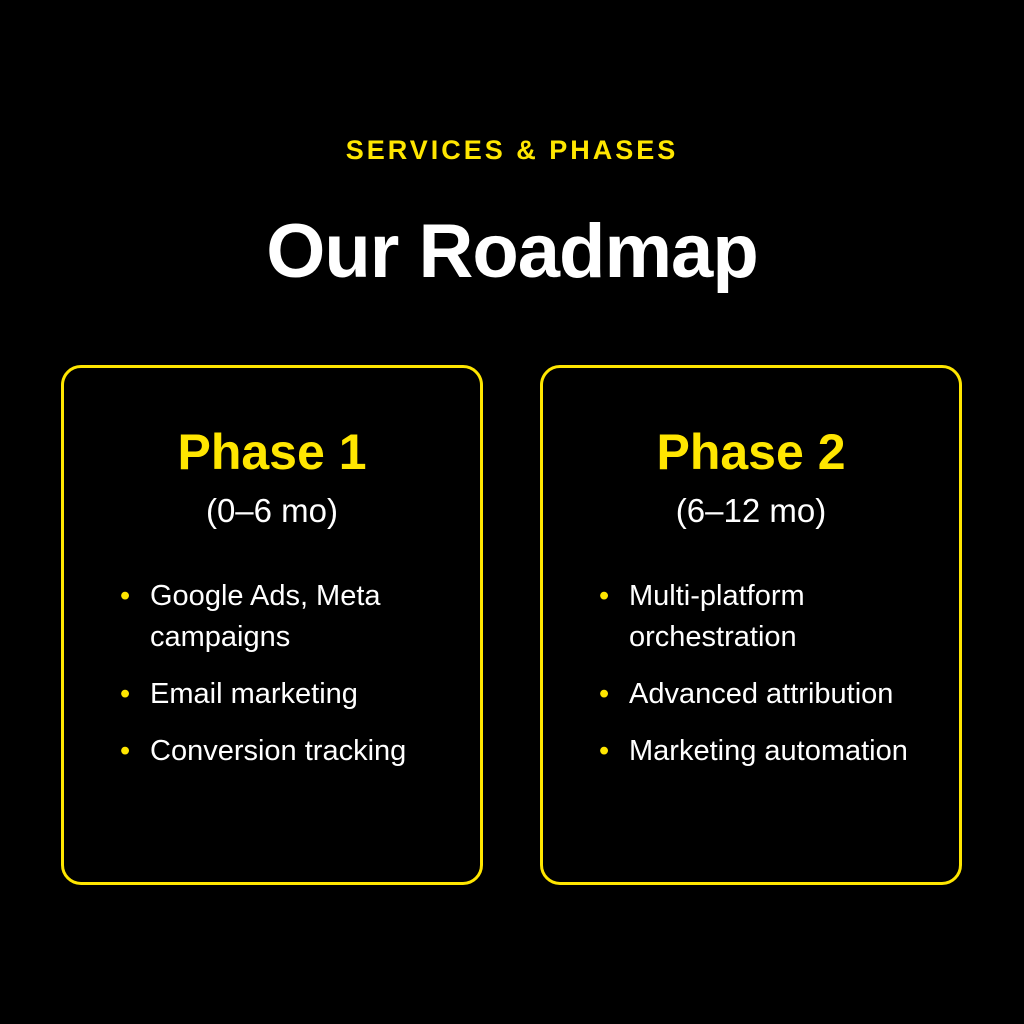 Image resolution: width=1024 pixels, height=1024 pixels. What do you see at coordinates (751, 510) in the screenshot?
I see `phase-range: (6–12 mo)` at bounding box center [751, 510].